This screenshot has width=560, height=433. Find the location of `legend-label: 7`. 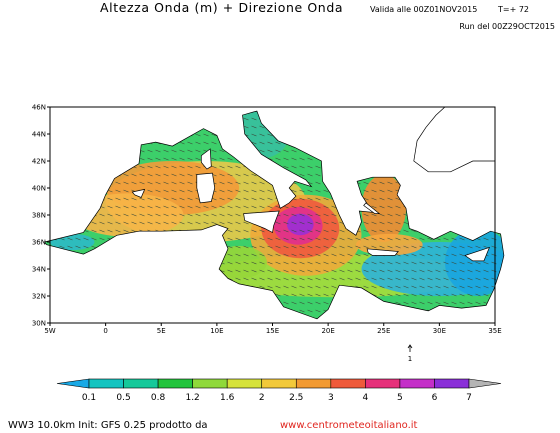

legend-label: 7 is located at coordinates (469, 398).